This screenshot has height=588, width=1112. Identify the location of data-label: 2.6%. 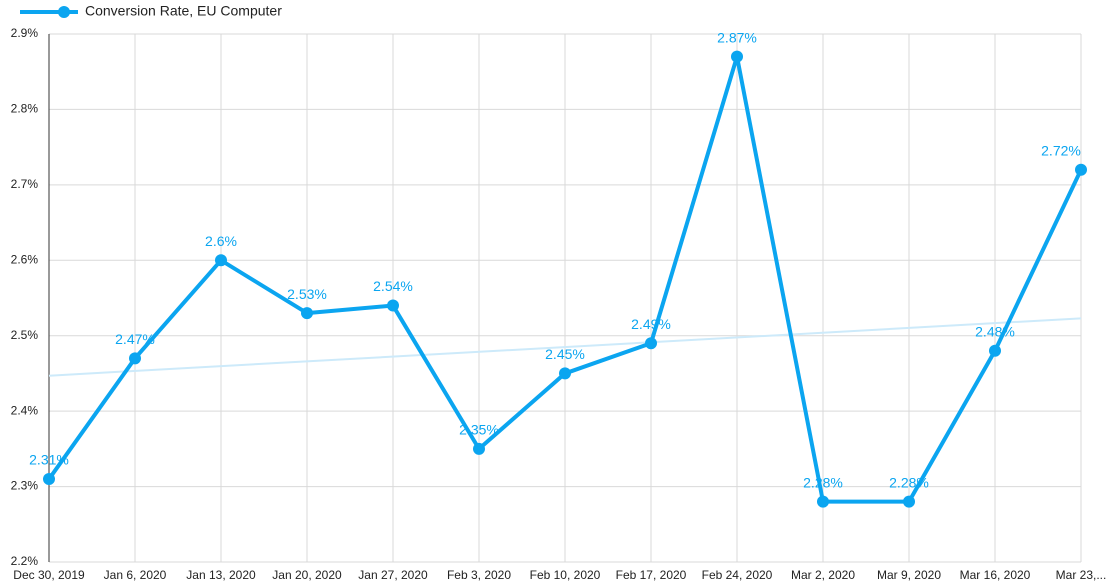
(221, 241).